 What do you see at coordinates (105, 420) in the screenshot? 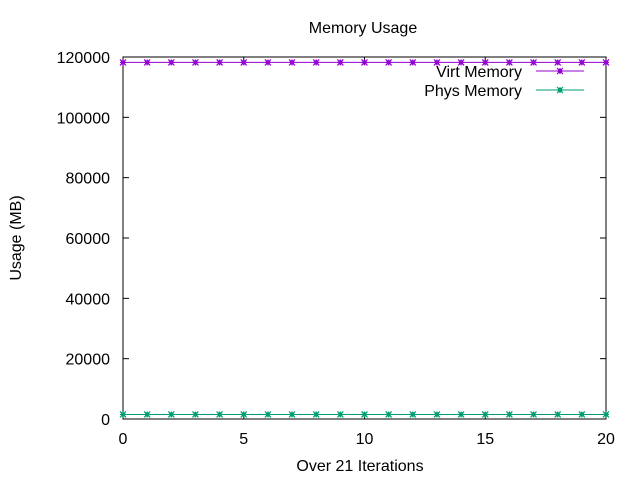
I see `y-tick-label: 0` at bounding box center [105, 420].